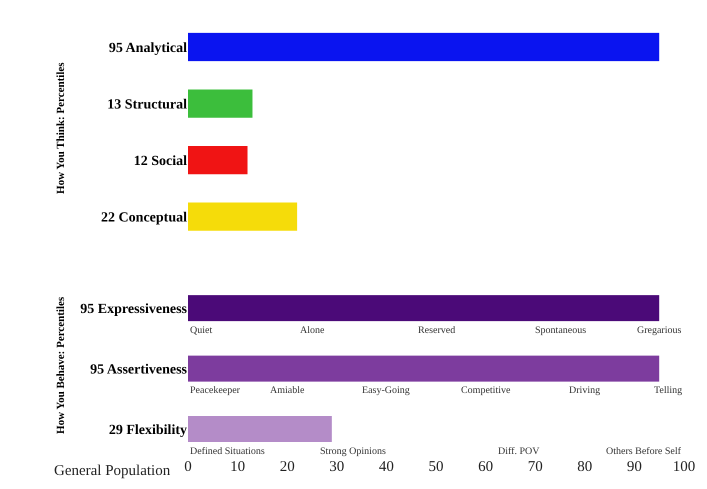 The image size is (707, 489). Describe the element at coordinates (386, 390) in the screenshot. I see `annotation: Easy-Going` at that location.